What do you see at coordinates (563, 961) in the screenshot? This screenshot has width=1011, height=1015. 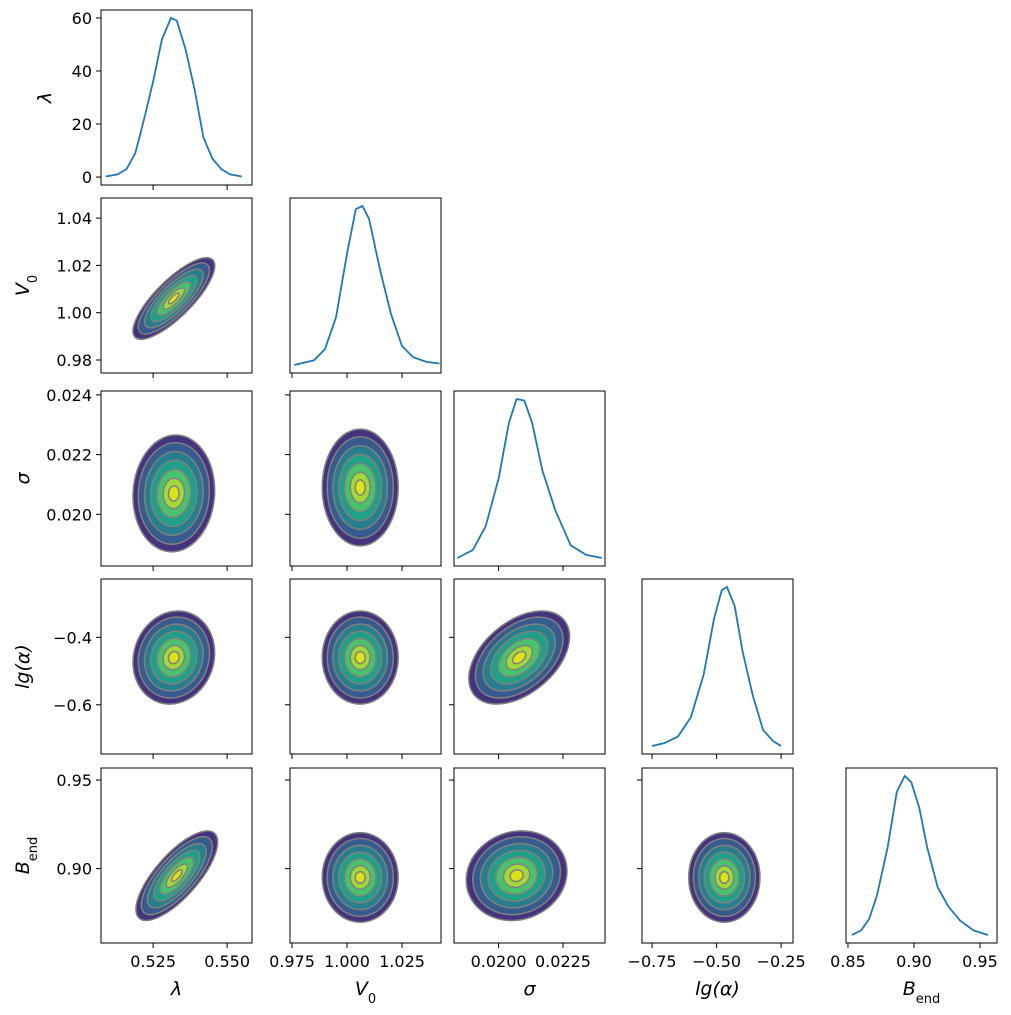 I see `x-tick-label: 0.0225` at bounding box center [563, 961].